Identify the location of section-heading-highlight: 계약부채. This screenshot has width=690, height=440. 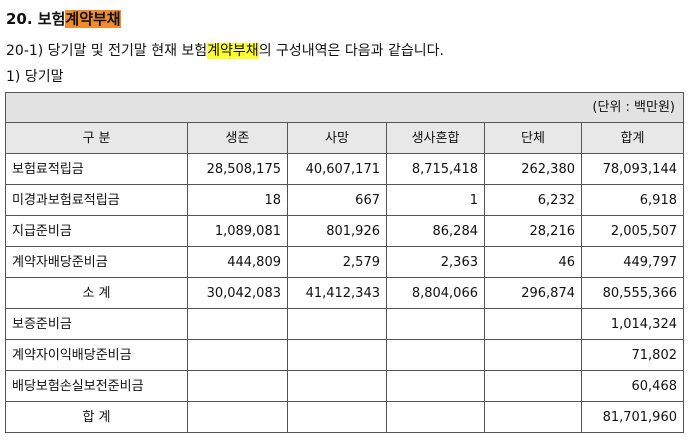
(93, 19).